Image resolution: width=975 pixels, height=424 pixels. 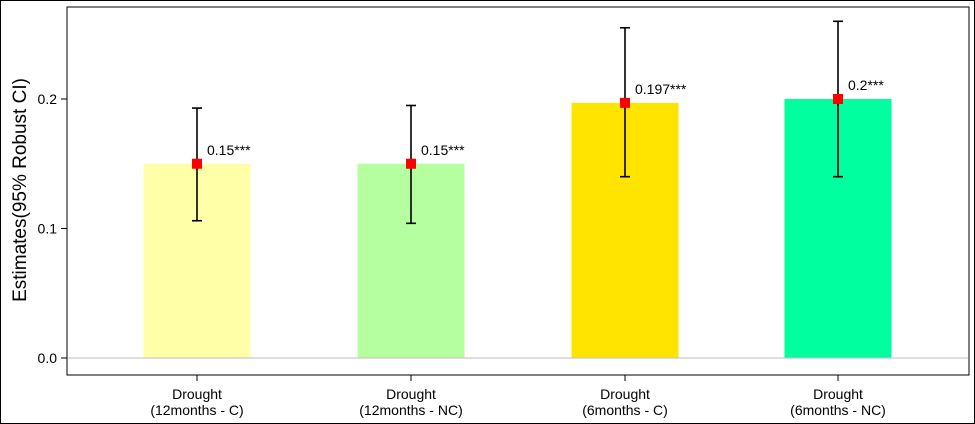 What do you see at coordinates (517, 131) in the screenshot?
I see `points-layer` at bounding box center [517, 131].